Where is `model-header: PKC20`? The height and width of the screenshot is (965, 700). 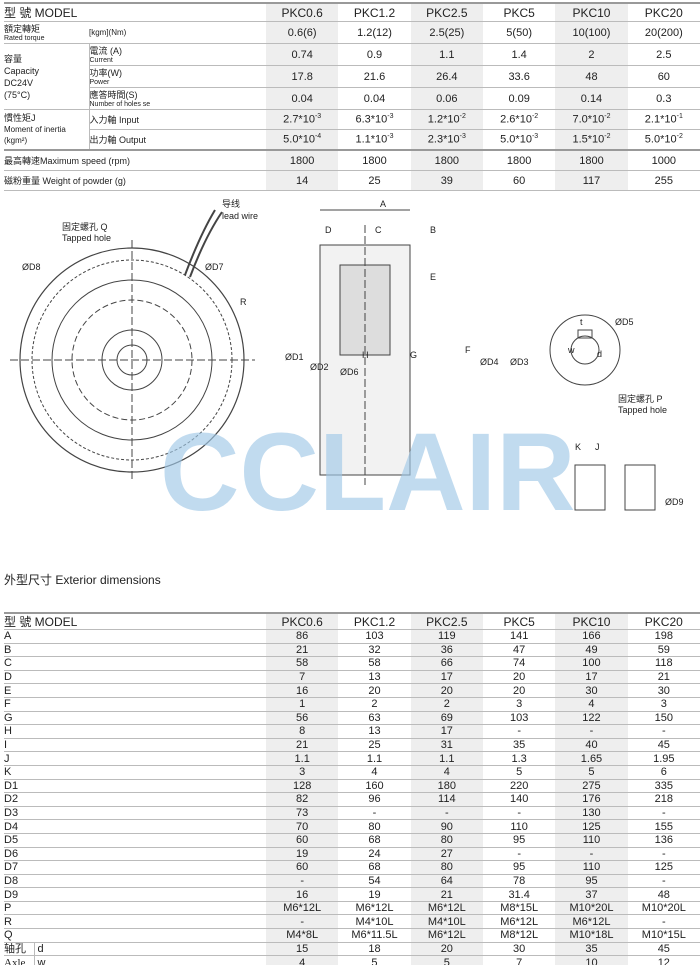 model-header: PKC20 is located at coordinates (663, 12).